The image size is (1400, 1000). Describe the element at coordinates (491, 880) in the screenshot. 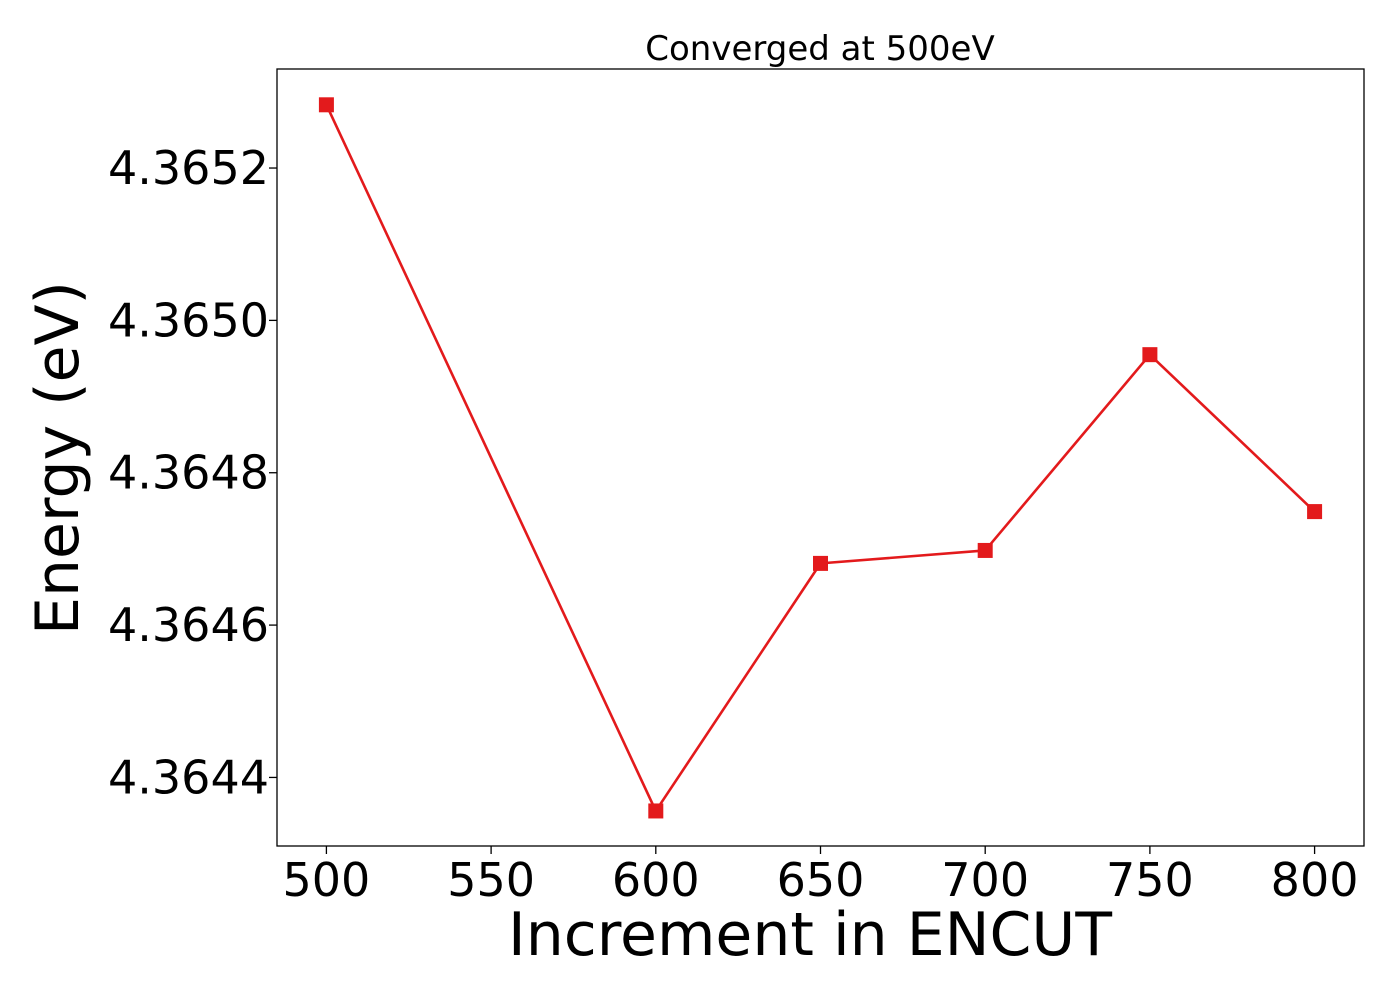

I see `x-tick-label: 550` at that location.